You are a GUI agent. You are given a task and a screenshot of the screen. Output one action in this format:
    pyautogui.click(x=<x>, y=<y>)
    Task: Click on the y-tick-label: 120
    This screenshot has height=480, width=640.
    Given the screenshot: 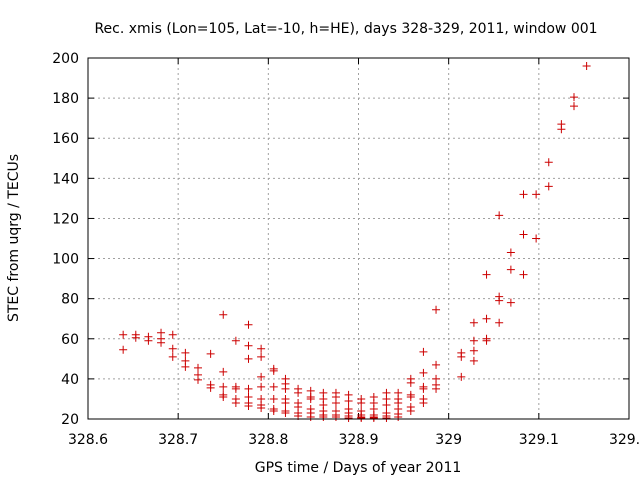 What is the action you would take?
    pyautogui.click(x=65, y=219)
    